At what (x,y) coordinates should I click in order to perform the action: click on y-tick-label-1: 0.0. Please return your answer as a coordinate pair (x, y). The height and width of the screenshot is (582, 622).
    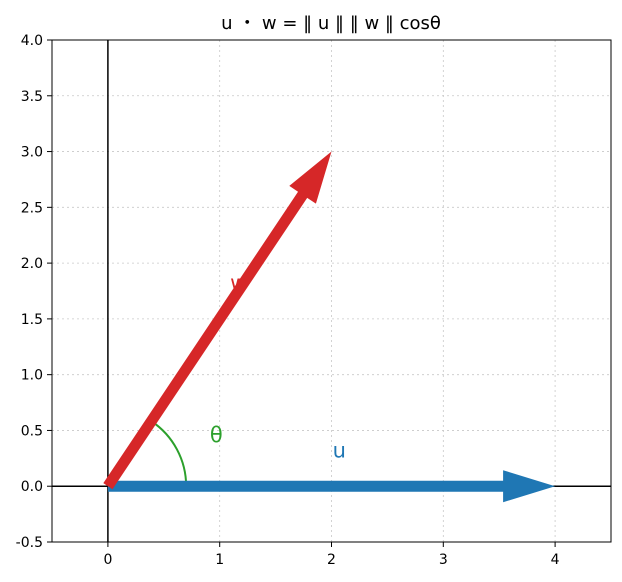
    Looking at the image, I should click on (32, 487).